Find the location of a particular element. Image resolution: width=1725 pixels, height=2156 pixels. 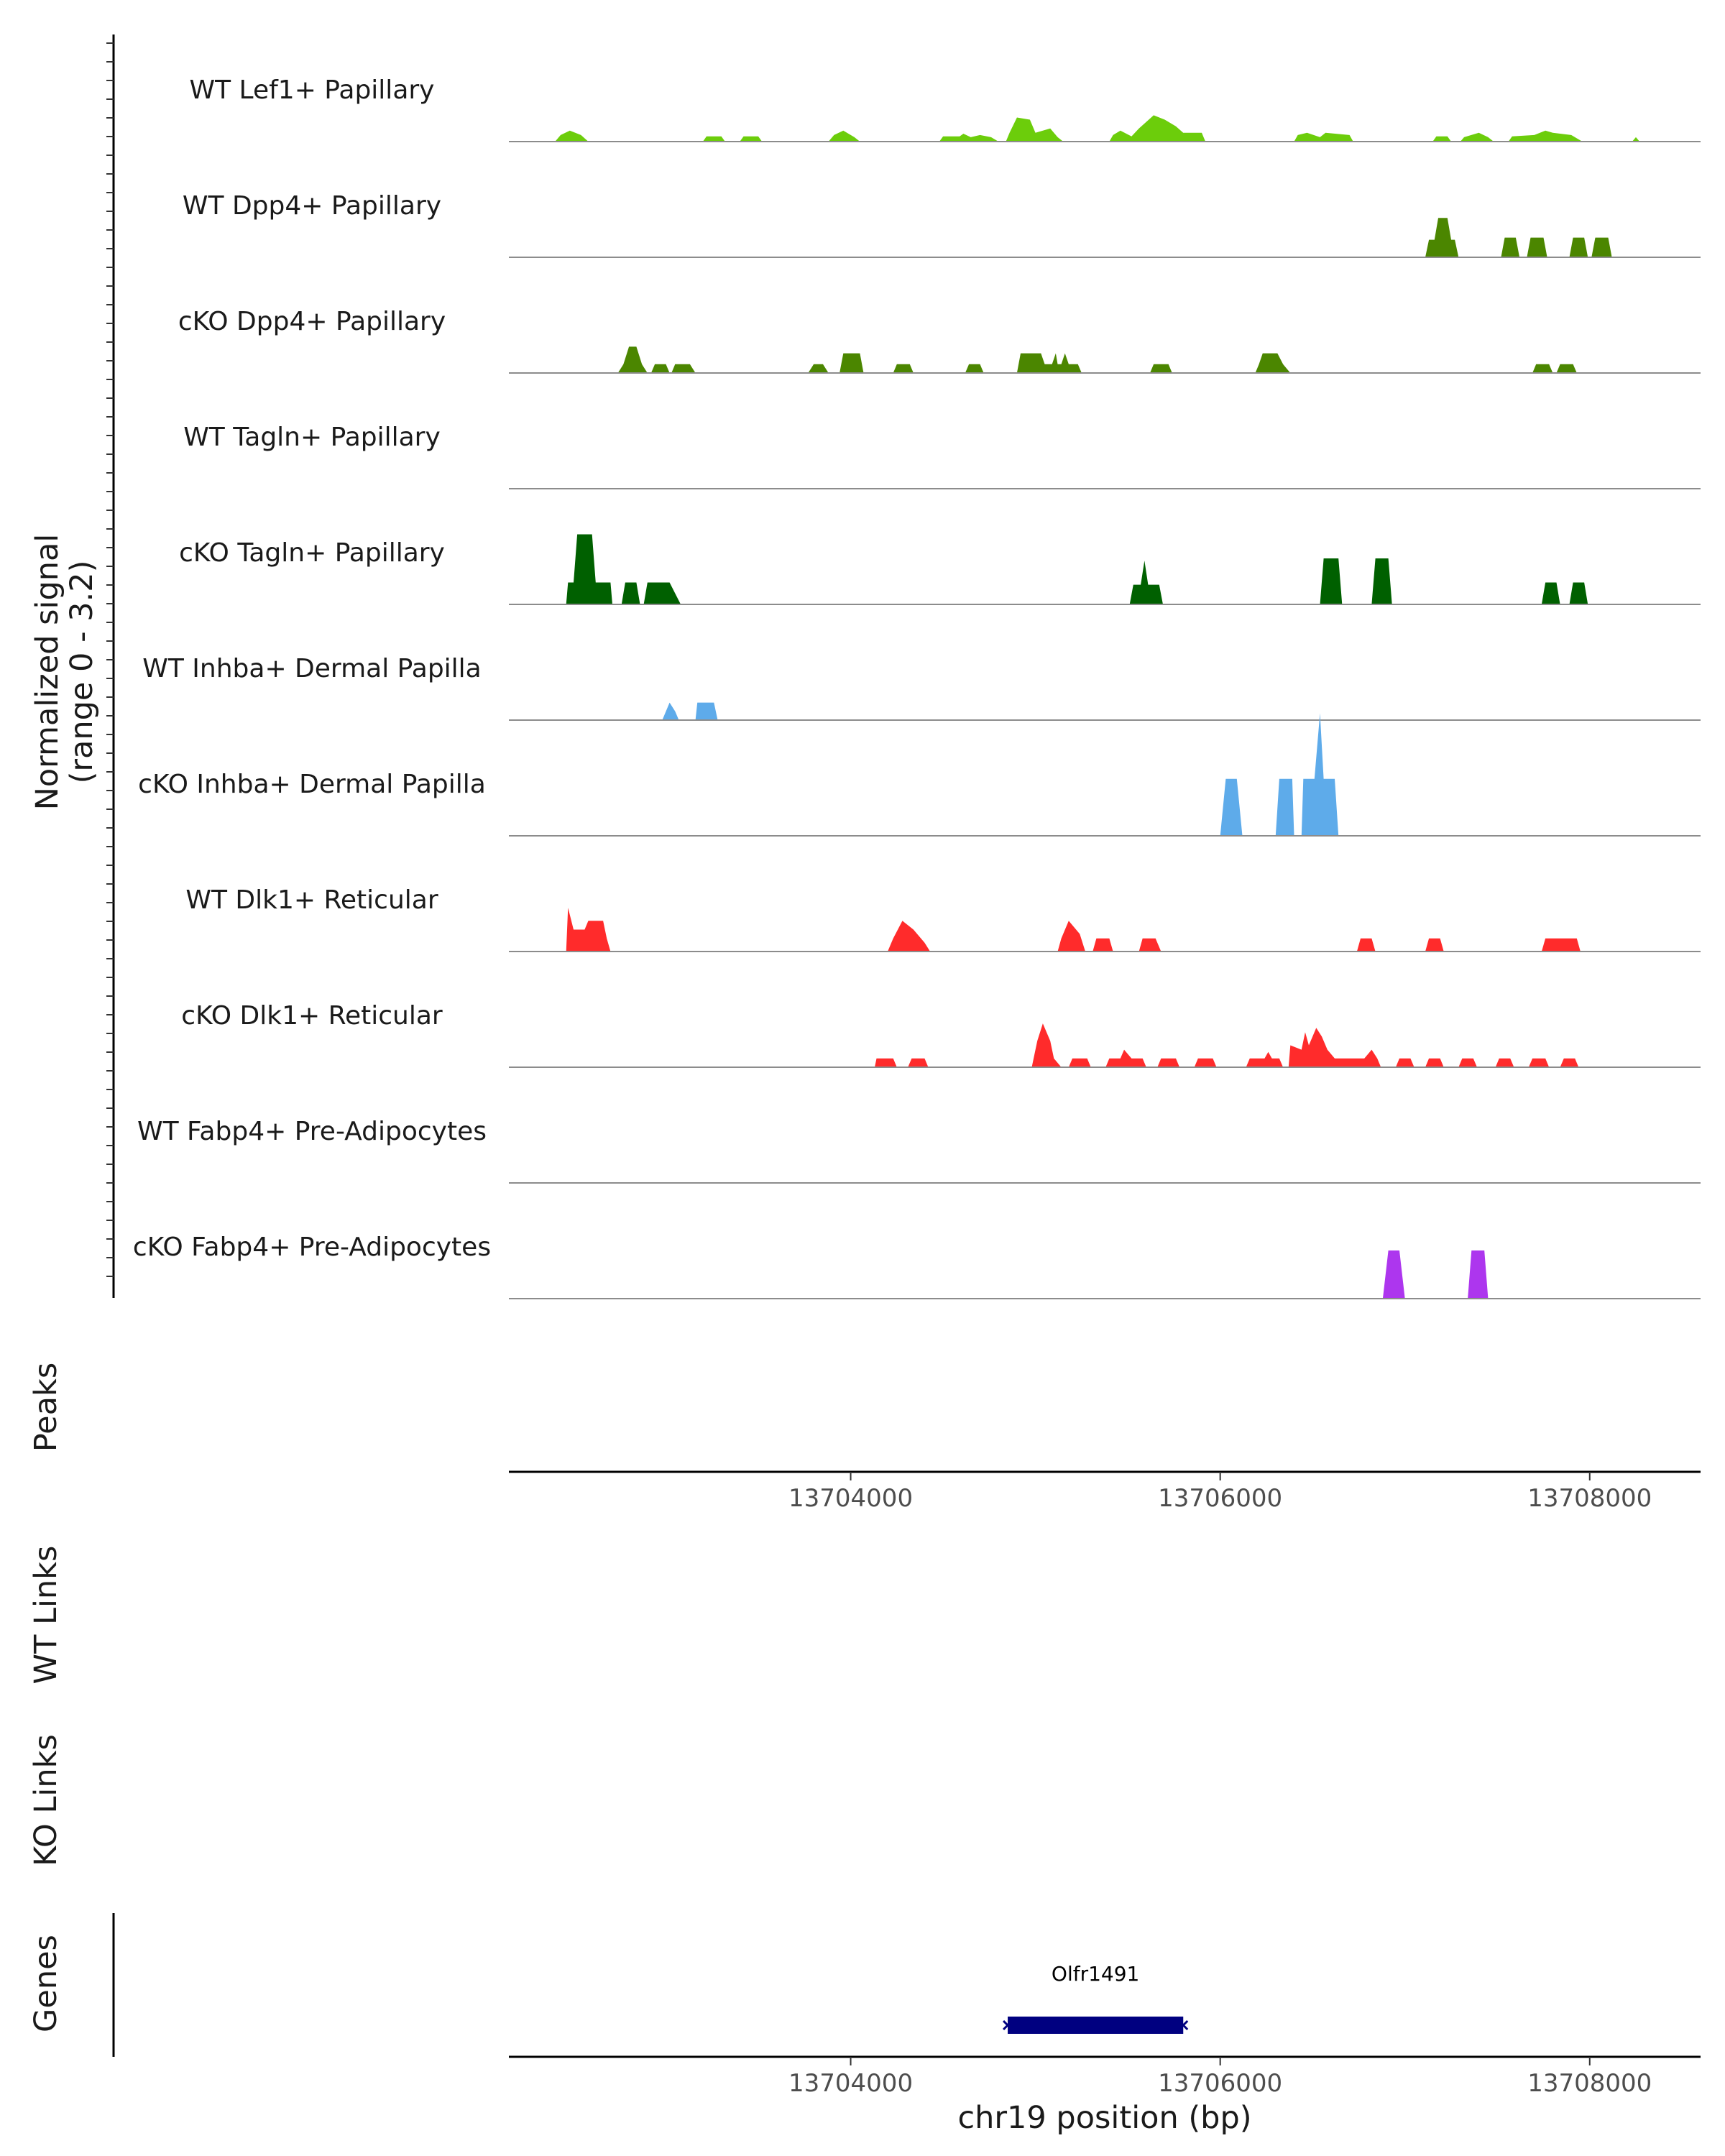

track-label: WT Tagln+ Papillary is located at coordinates (312, 437).